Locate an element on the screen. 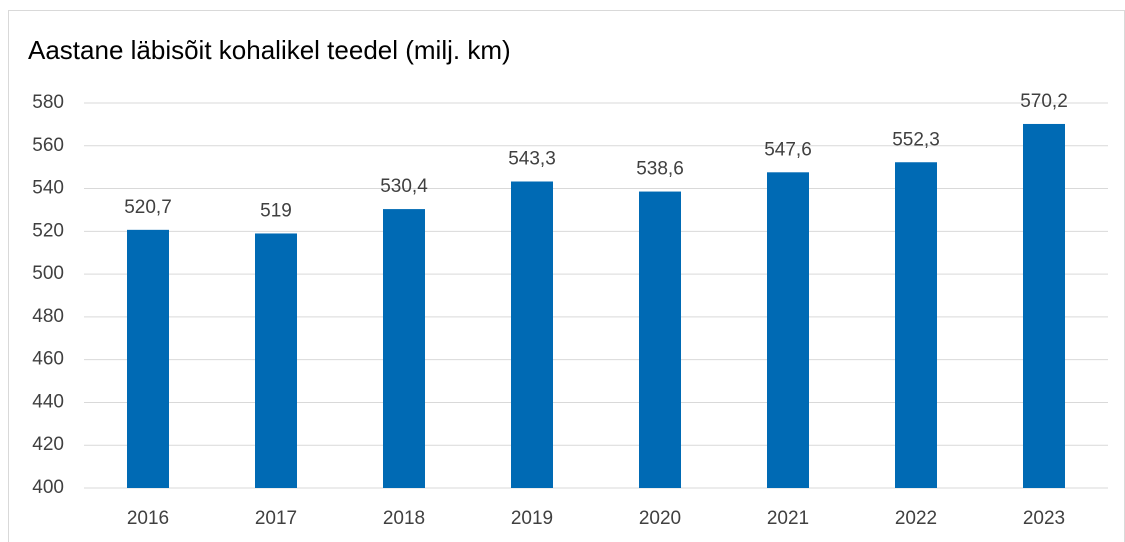 This screenshot has height=542, width=1125. x-tick-label: 2019 is located at coordinates (532, 518).